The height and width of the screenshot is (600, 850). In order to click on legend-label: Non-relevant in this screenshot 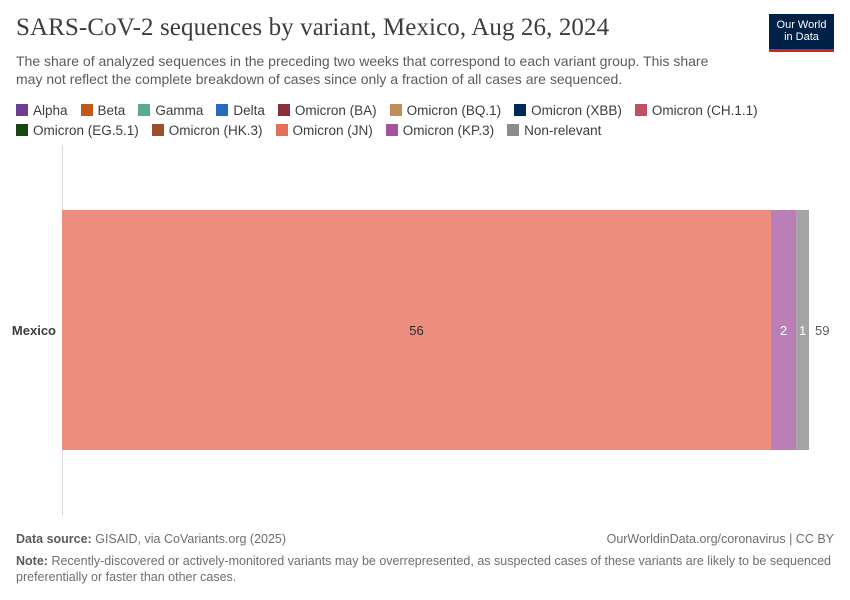, I will do `click(563, 130)`.